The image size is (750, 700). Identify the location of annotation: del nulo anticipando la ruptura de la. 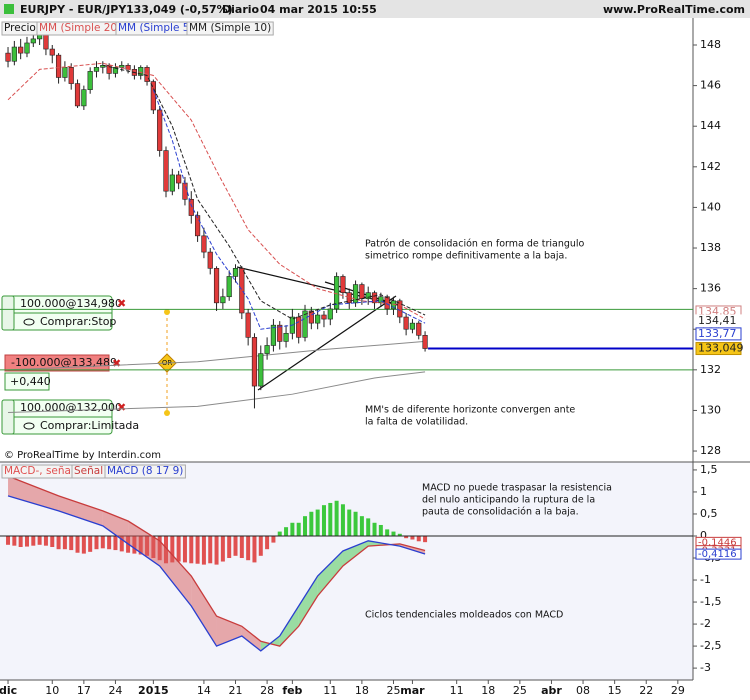
(508, 500).